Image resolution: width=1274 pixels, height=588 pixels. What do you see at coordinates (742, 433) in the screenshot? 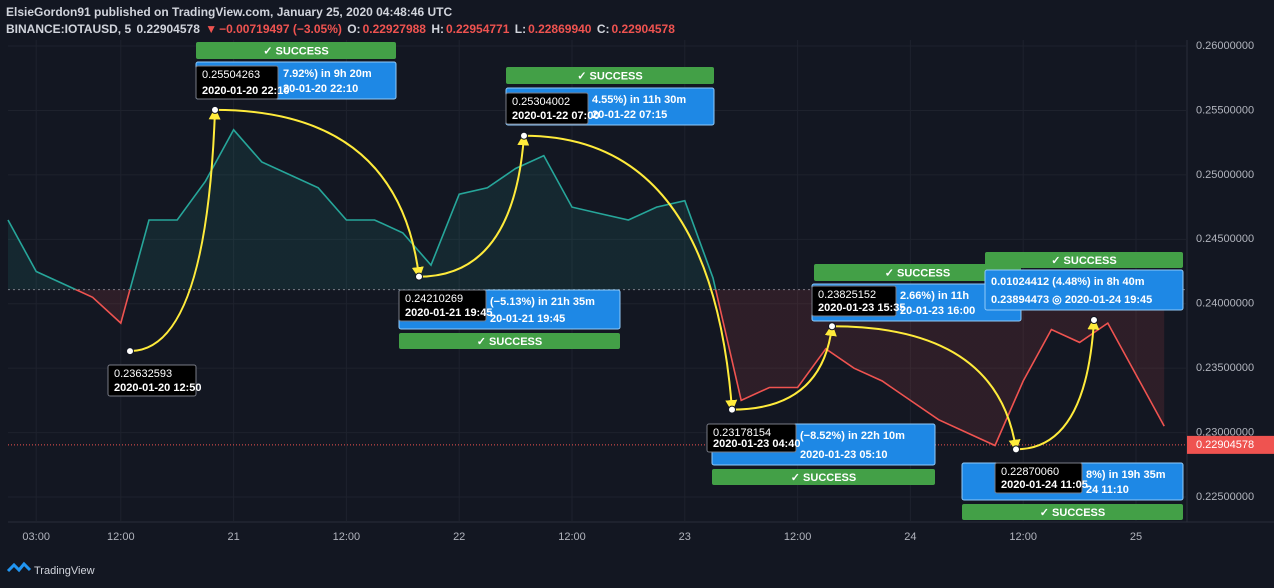
I see `point-price: 0.23178154` at bounding box center [742, 433].